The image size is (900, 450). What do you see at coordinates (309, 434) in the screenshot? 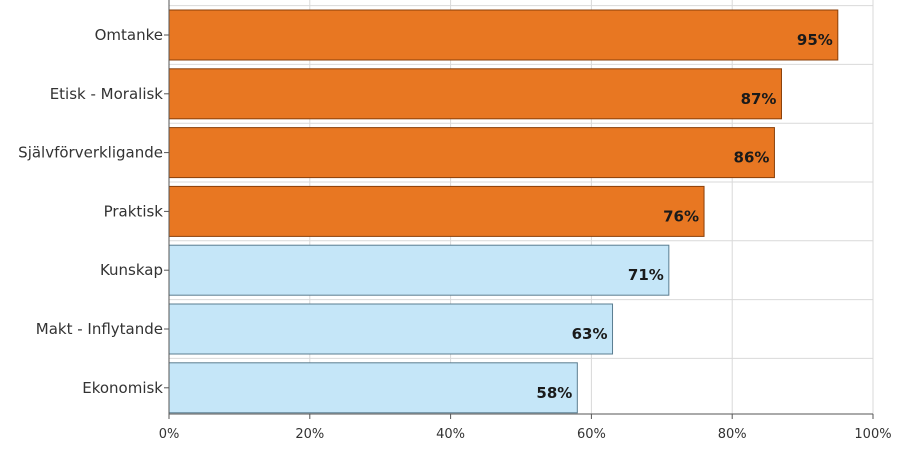
I see `x-tick-label: 20%` at bounding box center [309, 434].